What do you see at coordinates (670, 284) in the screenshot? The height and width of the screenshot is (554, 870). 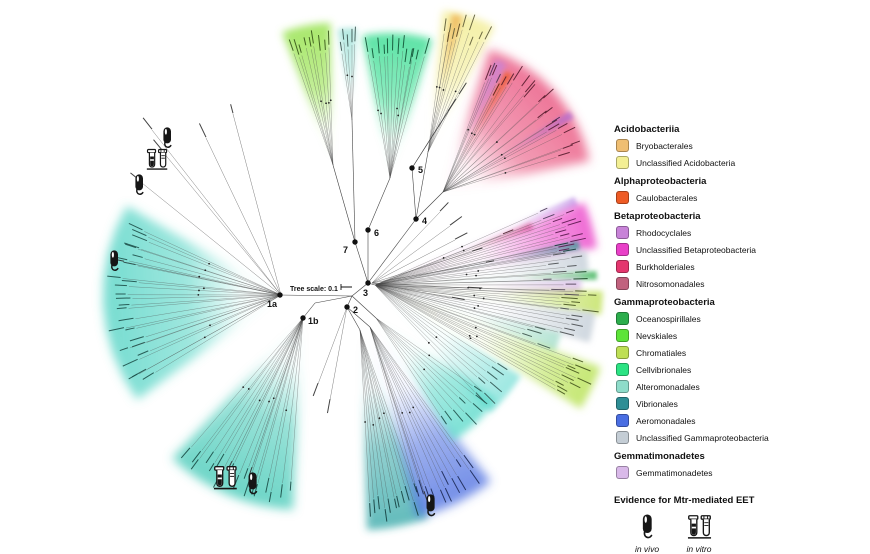 I see `legend-item-label: Nitrosomonadales` at bounding box center [670, 284].